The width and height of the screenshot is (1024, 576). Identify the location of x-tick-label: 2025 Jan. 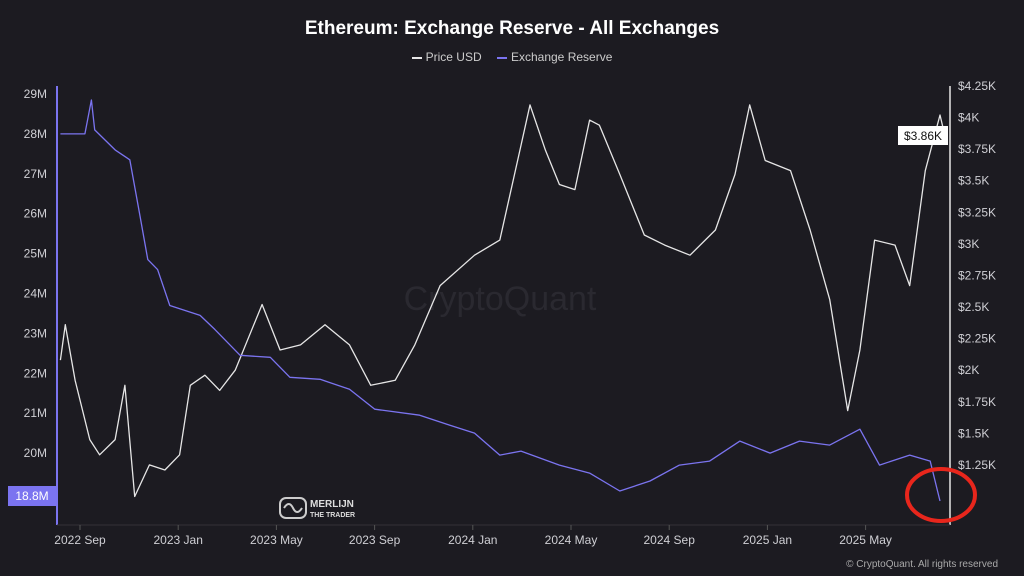
(767, 540).